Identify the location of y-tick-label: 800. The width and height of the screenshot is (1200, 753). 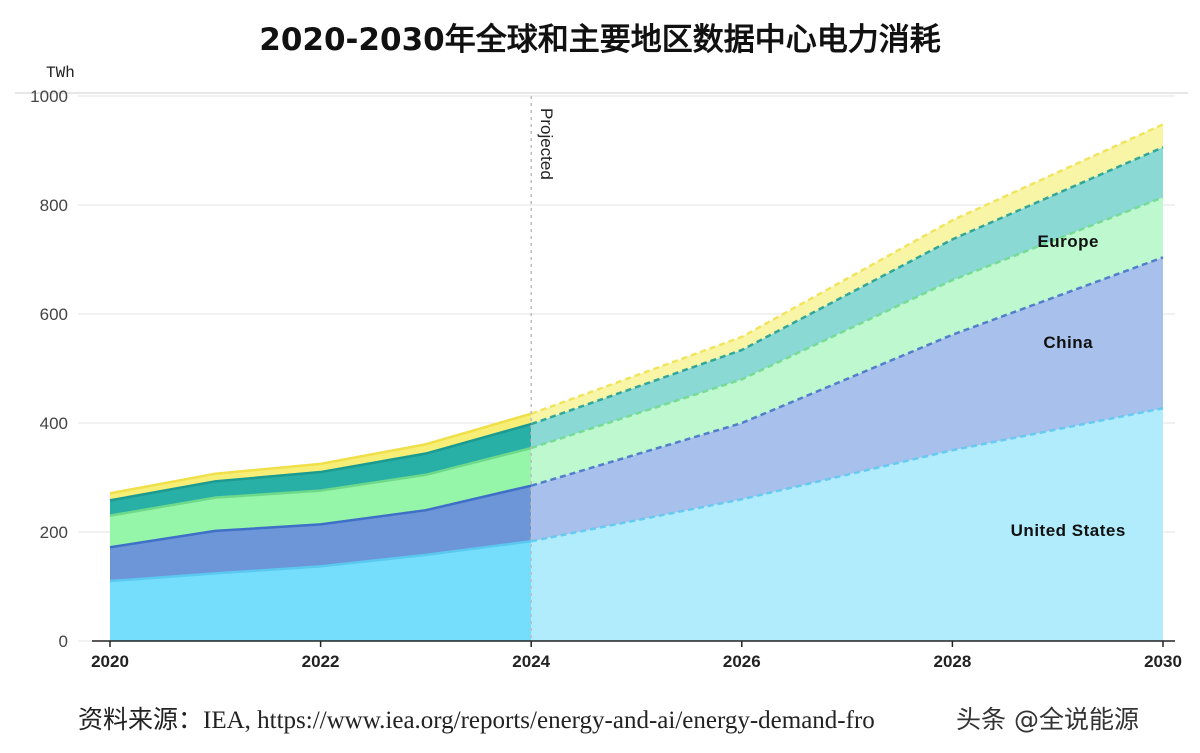
(54, 205).